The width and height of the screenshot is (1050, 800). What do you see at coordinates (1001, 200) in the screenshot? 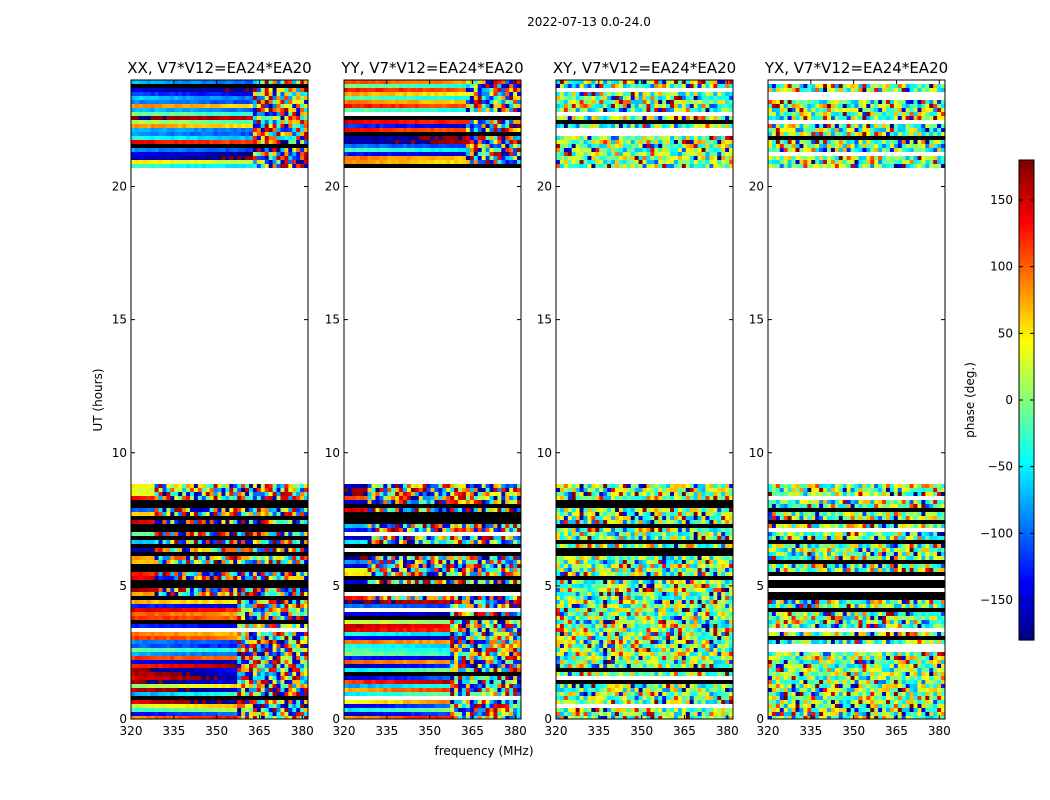
I see `colorbar-tick-label: 150` at bounding box center [1001, 200].